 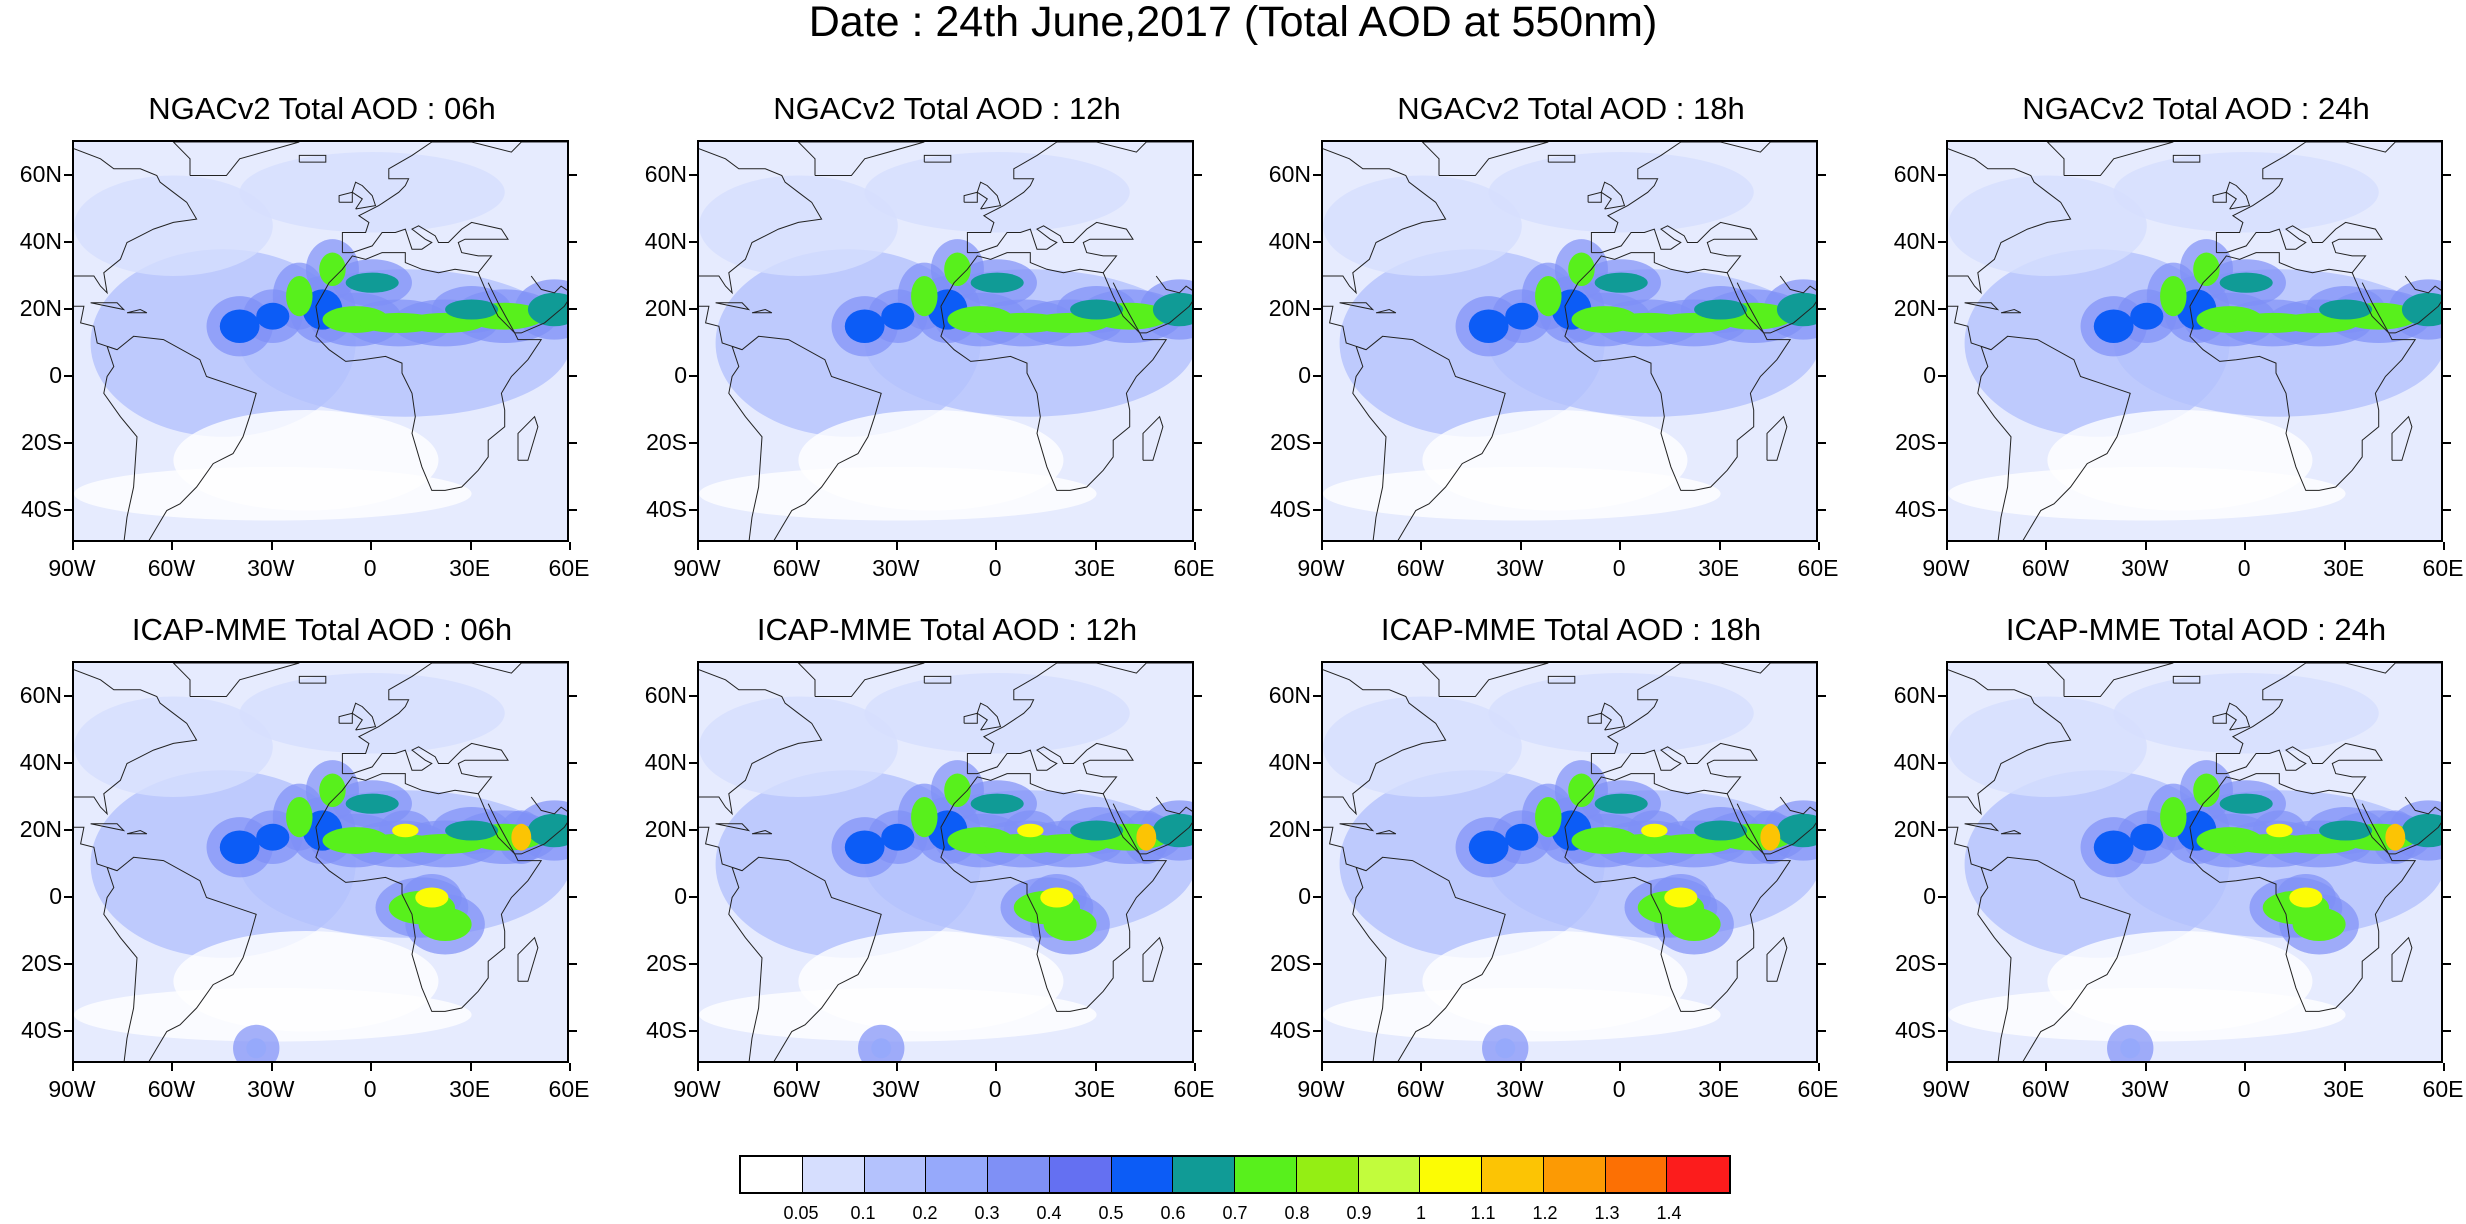 What do you see at coordinates (1915, 508) in the screenshot?
I see `lat-label: 40S` at bounding box center [1915, 508].